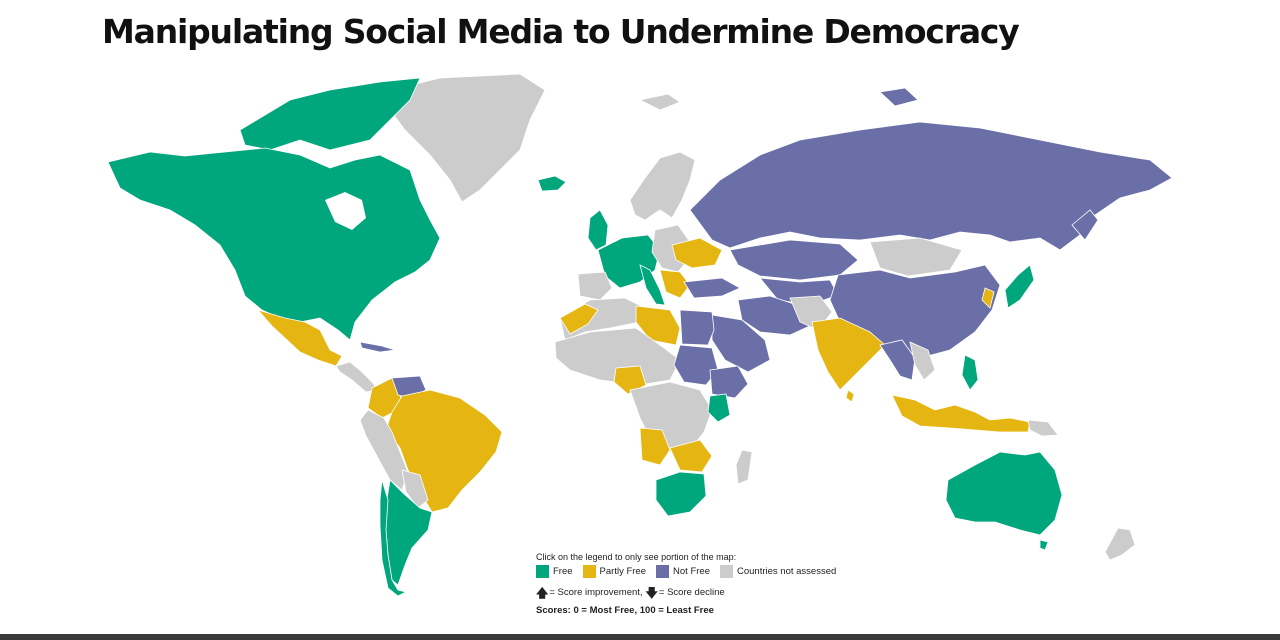 The image size is (1280, 640). Describe the element at coordinates (696, 365) in the screenshot. I see `region-sudan` at that location.